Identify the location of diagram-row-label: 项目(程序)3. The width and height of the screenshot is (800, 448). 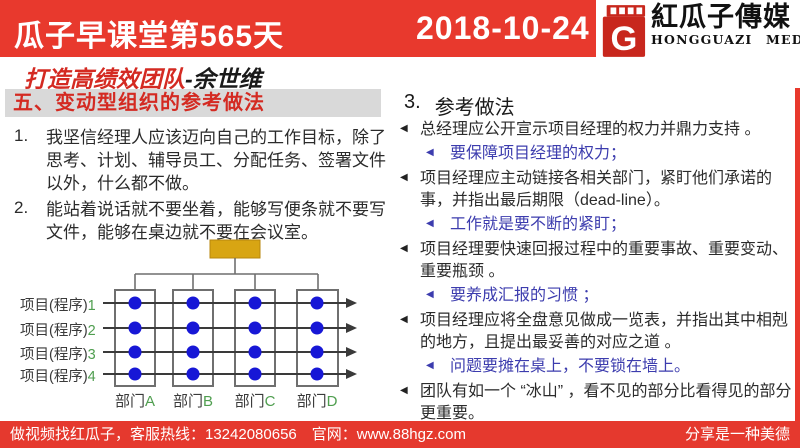
(58, 355).